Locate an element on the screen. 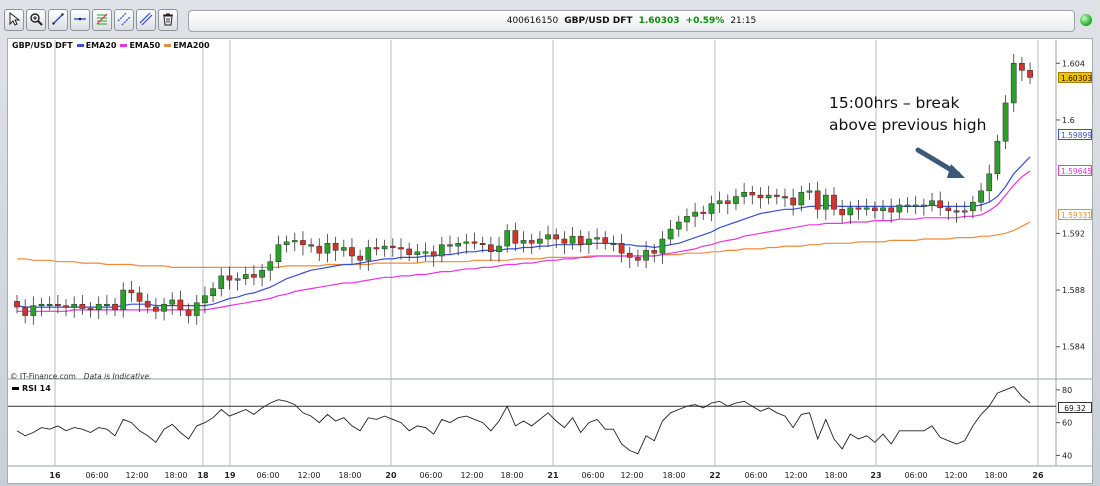 The width and height of the screenshot is (1100, 486). parallel-lines-tool-button is located at coordinates (146, 20).